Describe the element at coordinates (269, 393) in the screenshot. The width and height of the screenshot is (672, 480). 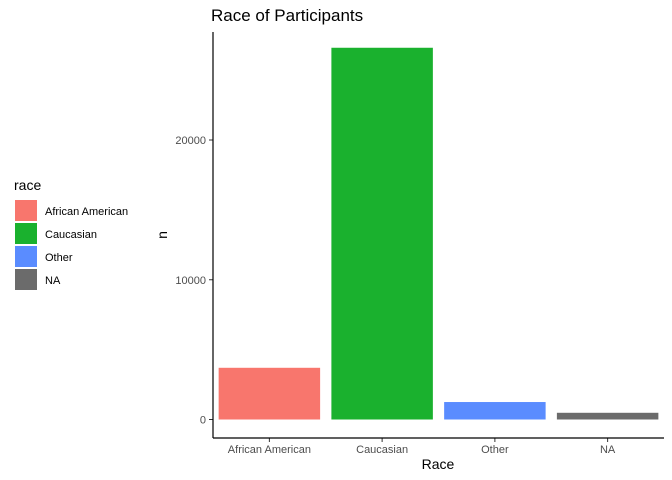
I see `bar-african-american` at that location.